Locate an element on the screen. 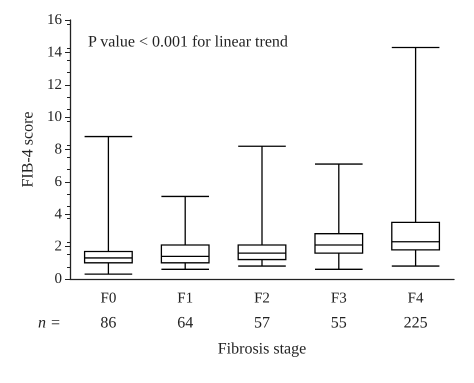 The image size is (474, 383). text: 64 is located at coordinates (185, 323).